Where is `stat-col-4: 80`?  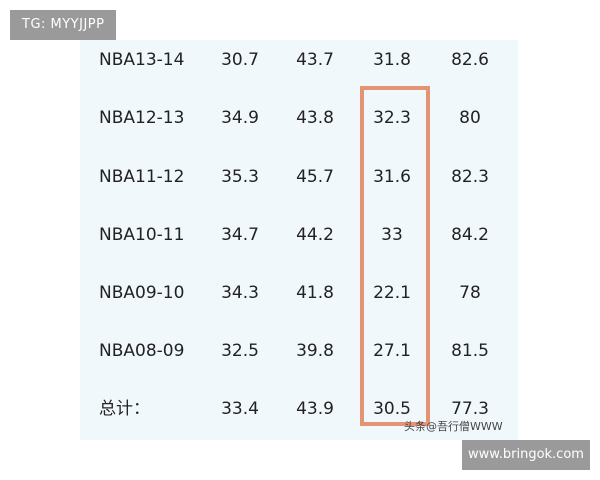 stat-col-4: 80 is located at coordinates (470, 118).